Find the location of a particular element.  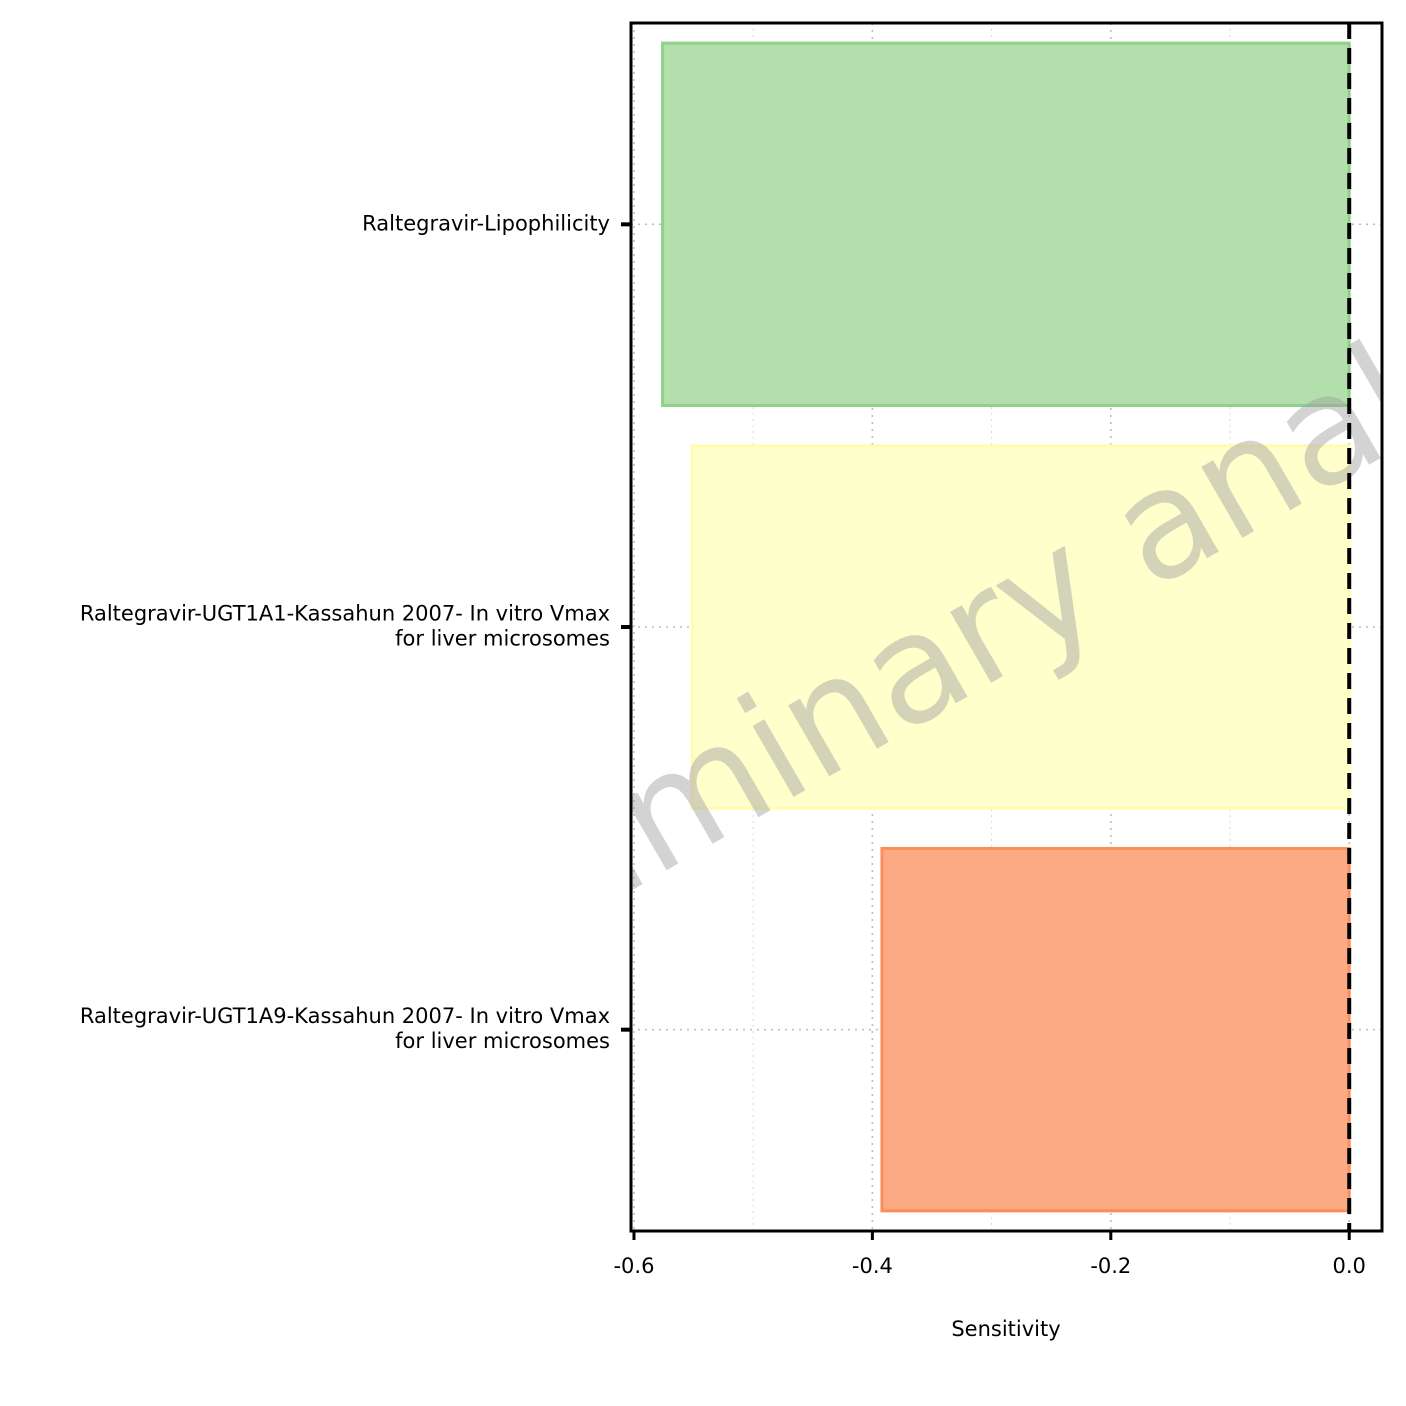

x-tick-label: 0.0 is located at coordinates (1349, 1266).